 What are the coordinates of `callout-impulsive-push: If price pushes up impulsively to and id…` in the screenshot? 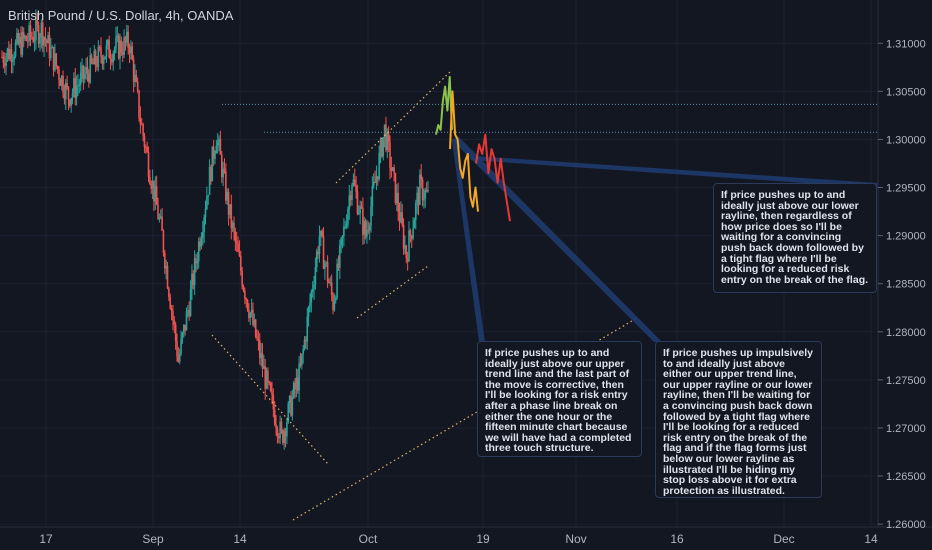 It's located at (738, 419).